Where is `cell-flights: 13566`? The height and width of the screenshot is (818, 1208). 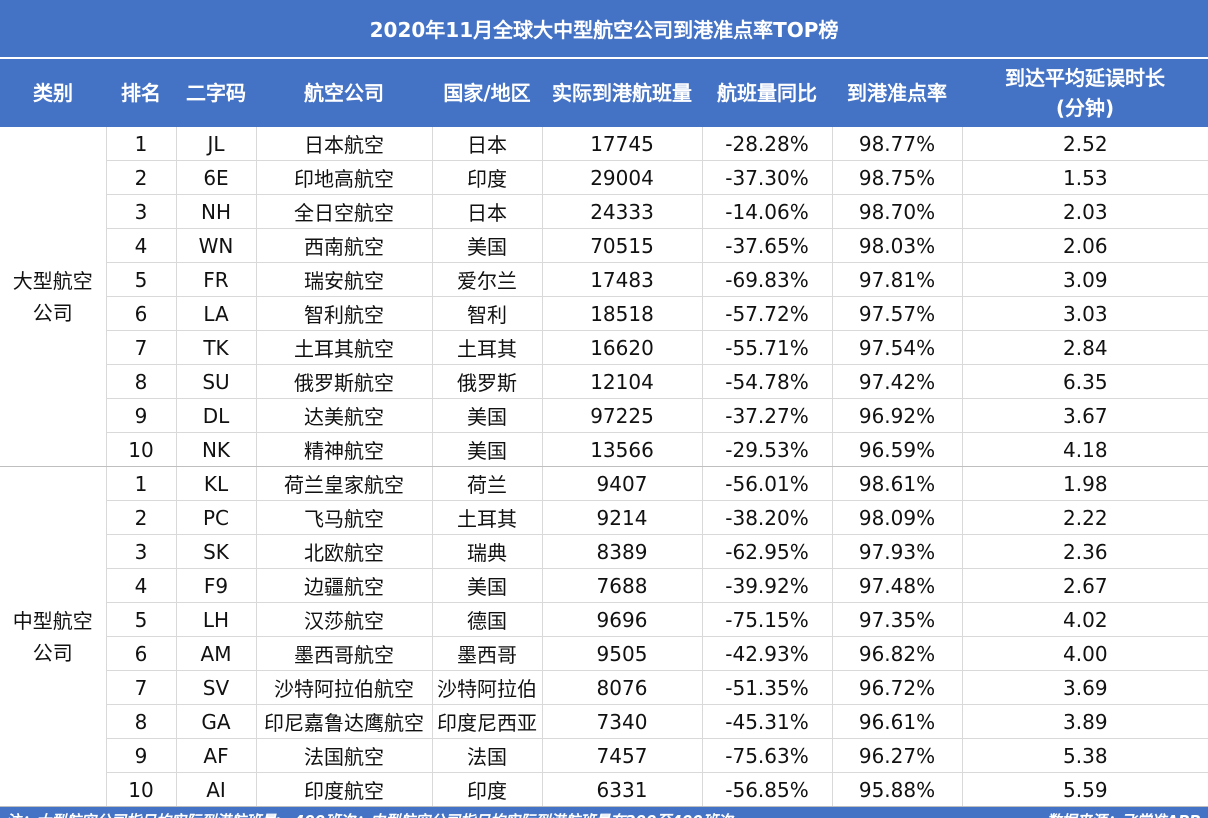 cell-flights: 13566 is located at coordinates (621, 449).